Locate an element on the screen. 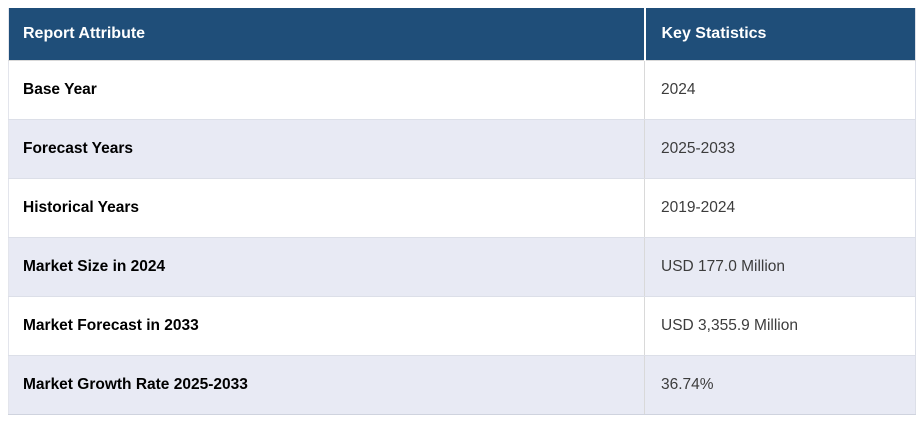  table-row: Historical Years 2019-2024 is located at coordinates (462, 208).